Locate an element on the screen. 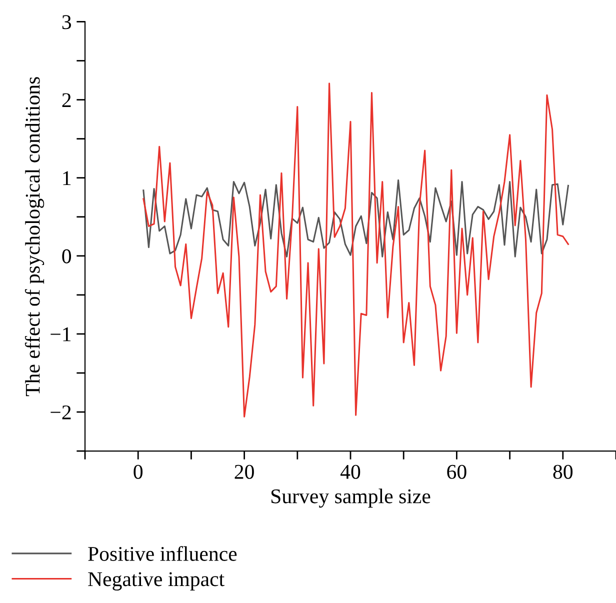  y-tick-label: 2 is located at coordinates (66, 100).